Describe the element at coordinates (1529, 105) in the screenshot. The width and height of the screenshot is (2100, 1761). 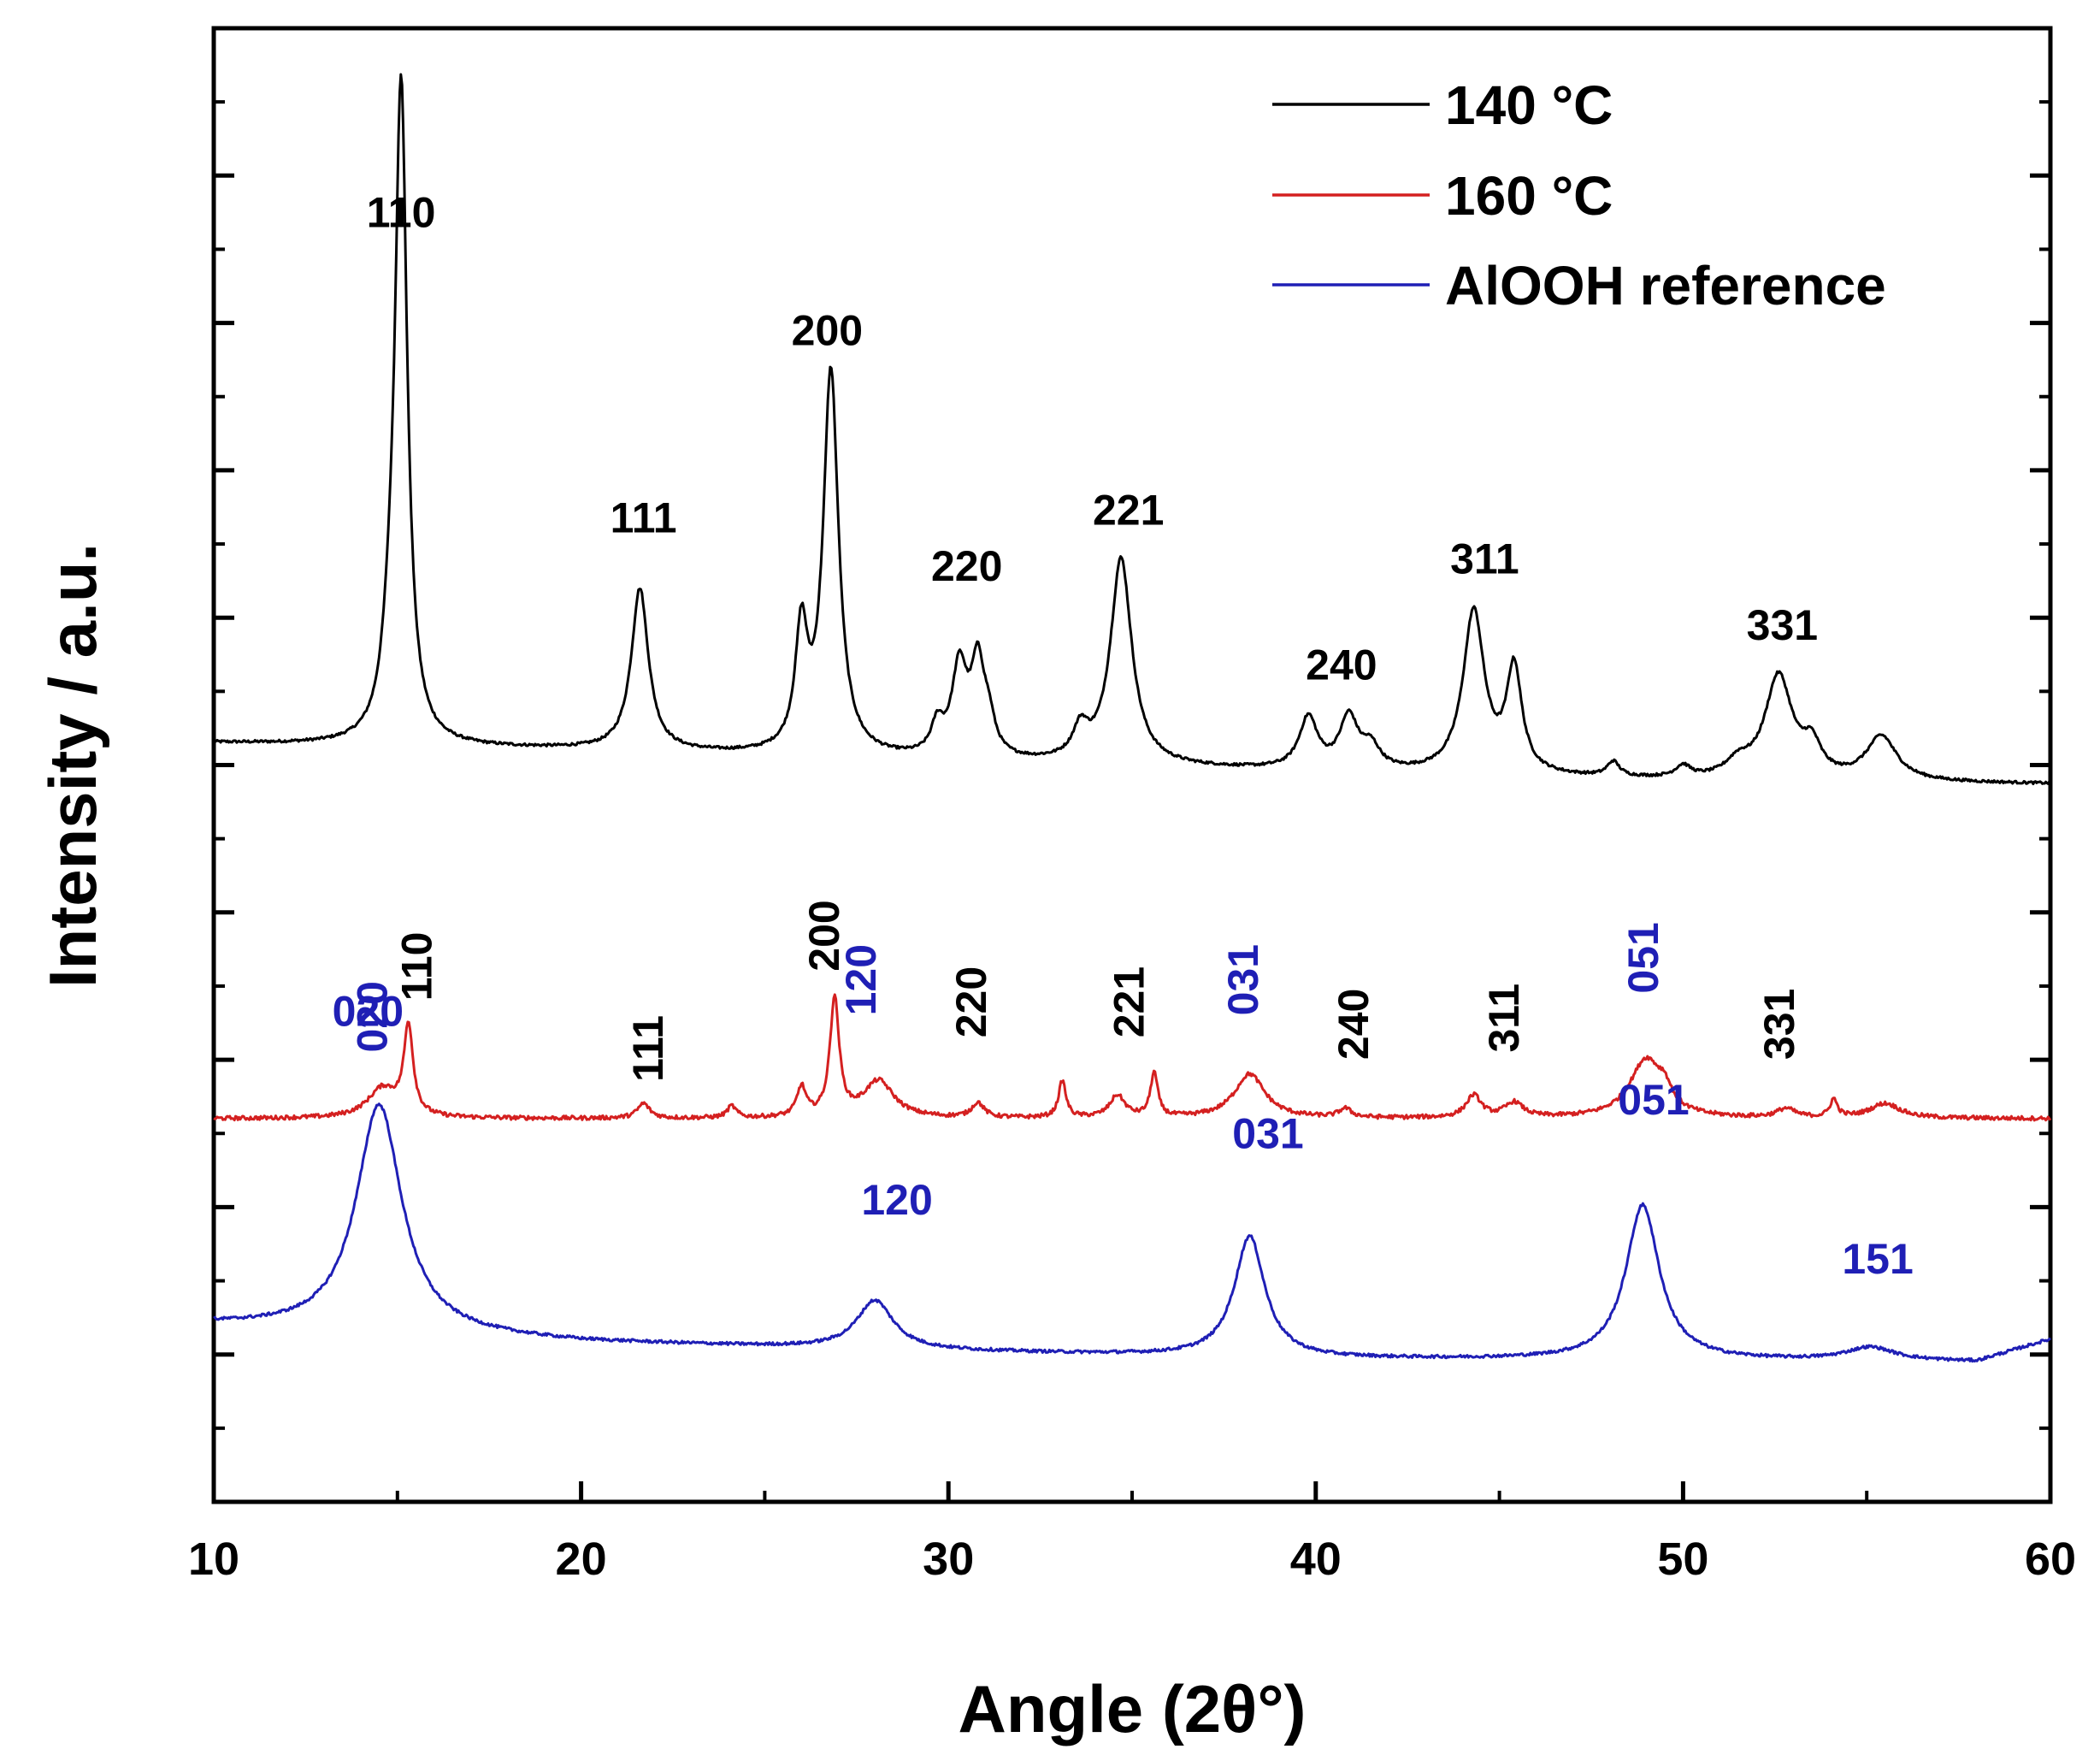
I see `legend-label-140c: 140 °C` at that location.